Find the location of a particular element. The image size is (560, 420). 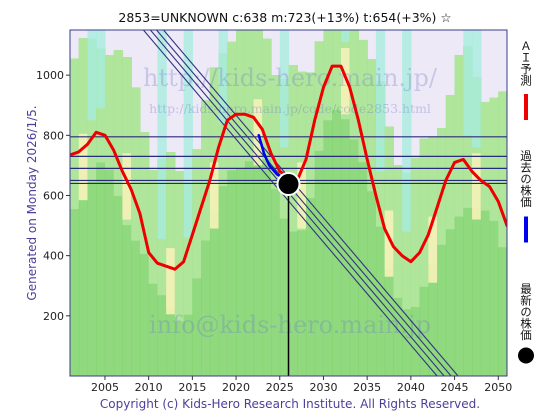

legend-item: 過去の株価 is located at coordinates (526, 196).